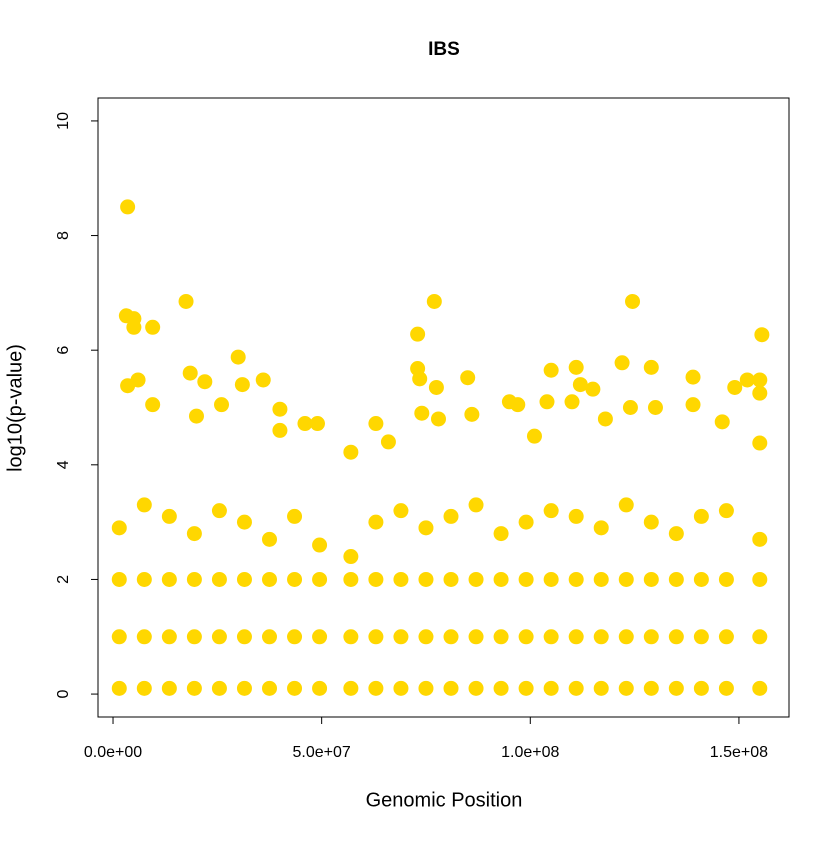  What do you see at coordinates (444, 800) in the screenshot?
I see `x-axis-label: Genomic Position` at bounding box center [444, 800].